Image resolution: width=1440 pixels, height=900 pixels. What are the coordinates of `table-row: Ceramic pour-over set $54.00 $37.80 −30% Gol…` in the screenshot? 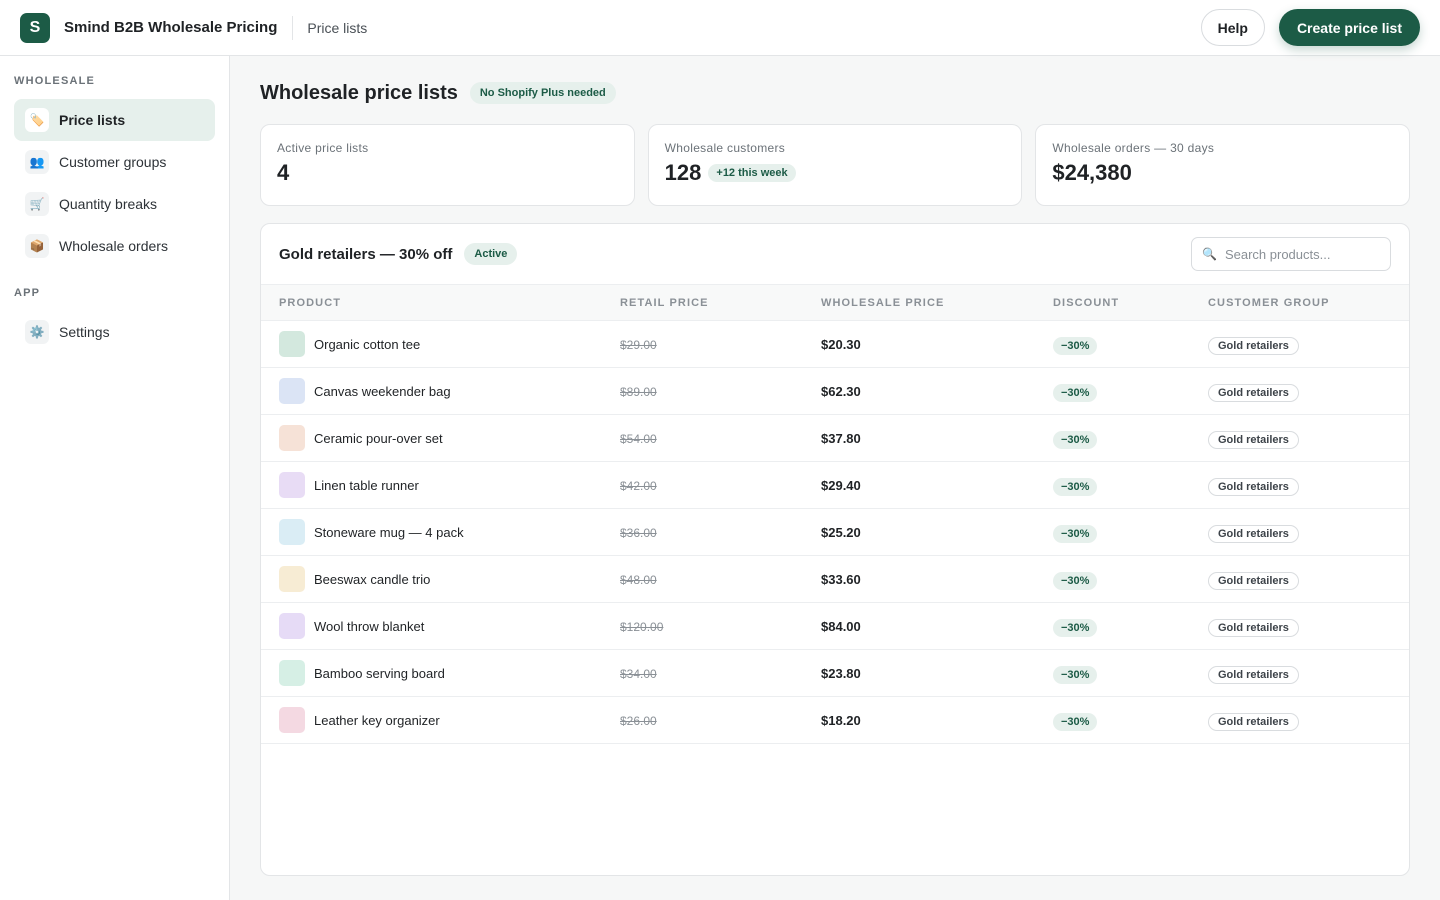 It's located at (835, 438).